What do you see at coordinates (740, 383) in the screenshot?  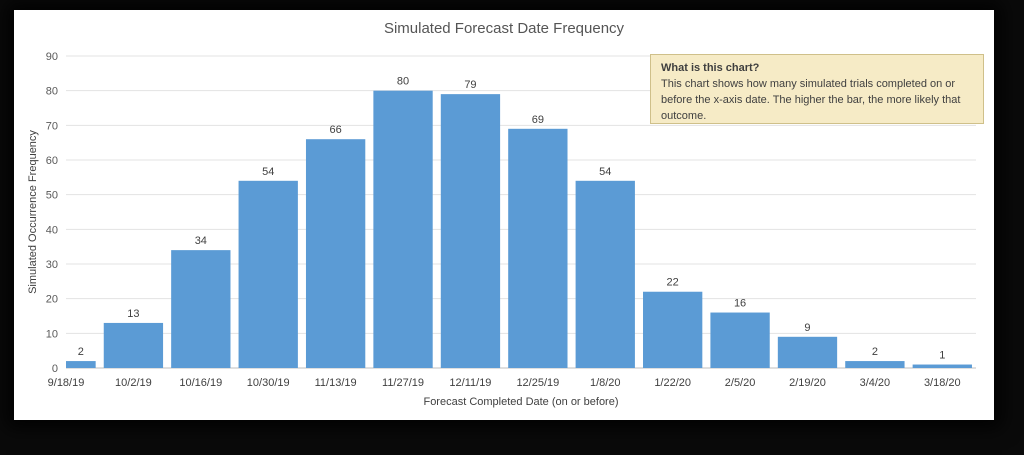 I see `x-tick-label: 2/5/20` at bounding box center [740, 383].